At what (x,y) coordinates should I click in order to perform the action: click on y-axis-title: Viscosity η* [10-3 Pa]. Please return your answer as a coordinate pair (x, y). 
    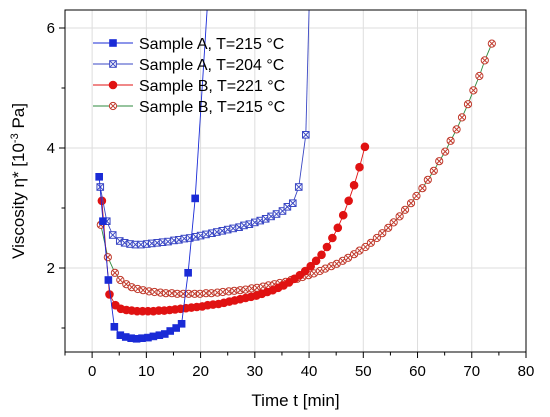
    Looking at the image, I should click on (18, 181).